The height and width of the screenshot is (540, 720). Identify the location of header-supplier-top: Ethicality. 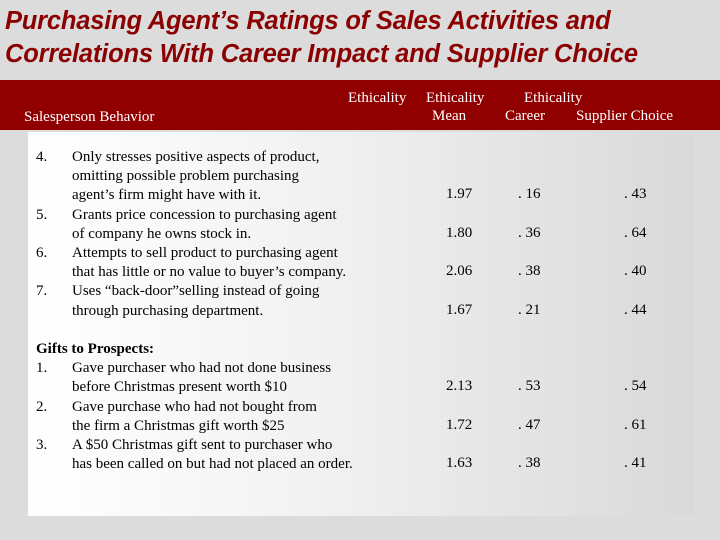
(553, 98).